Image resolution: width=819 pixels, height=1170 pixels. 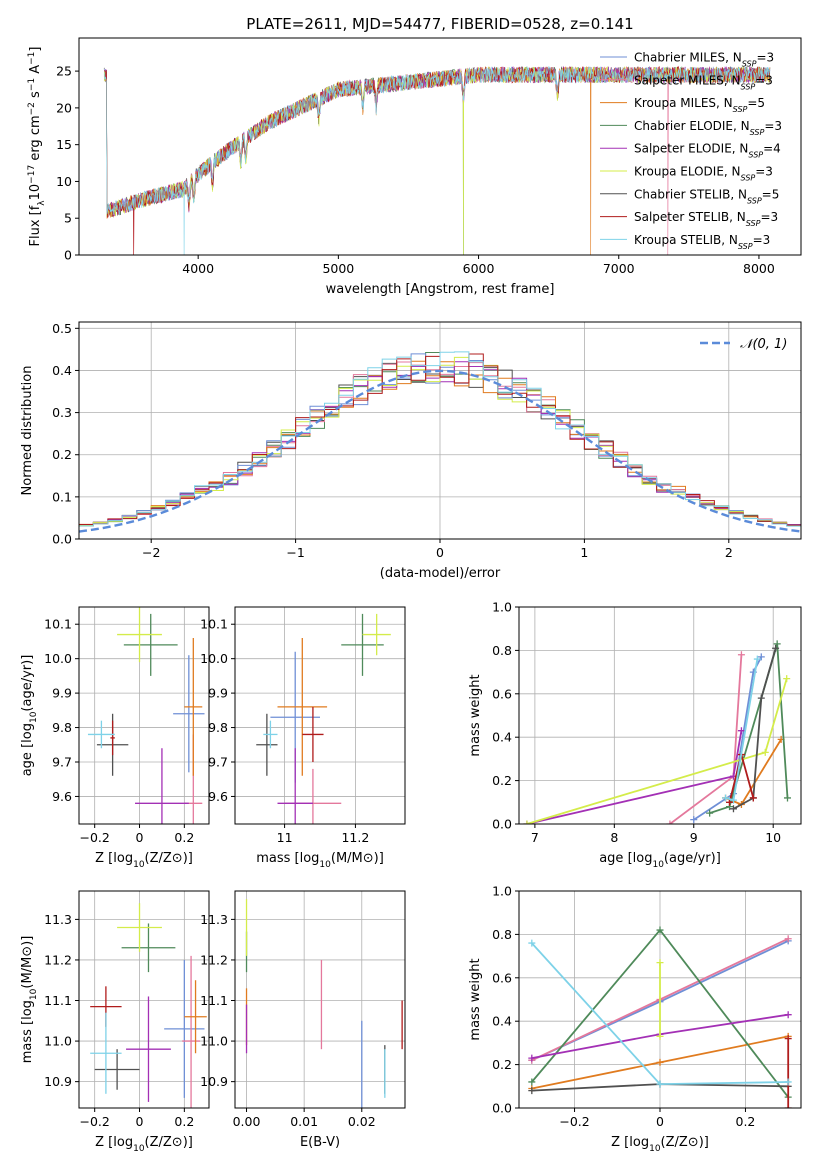 I want to click on x-axis-label: age [log10(age/yr)], so click(x=660, y=860).